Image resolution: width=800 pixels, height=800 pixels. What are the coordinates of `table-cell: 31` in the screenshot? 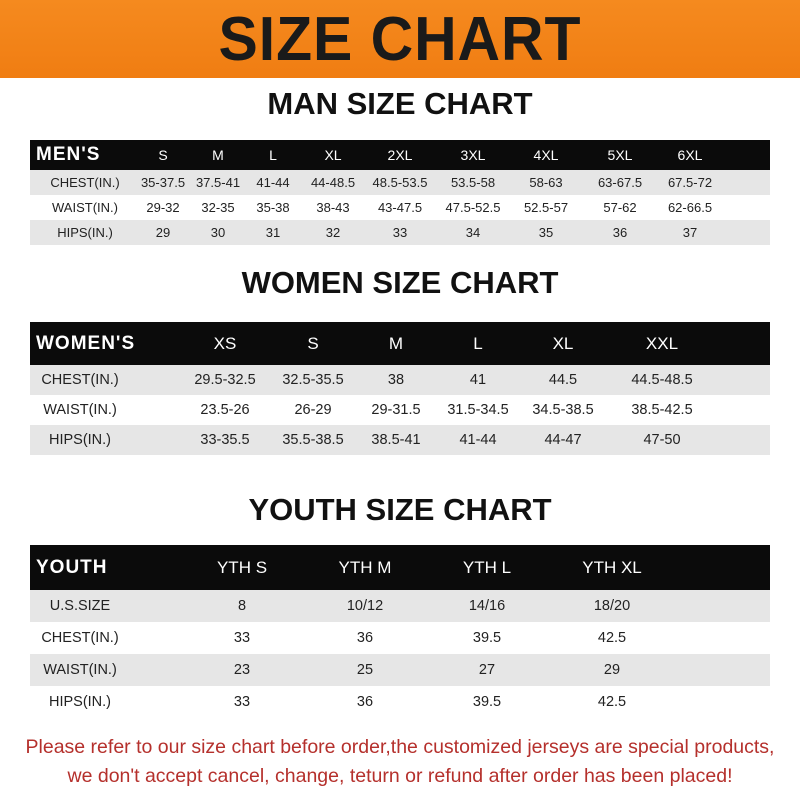 It's located at (273, 232).